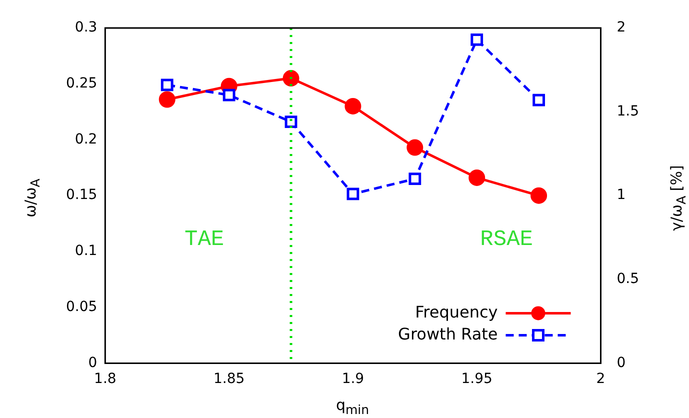  What do you see at coordinates (627, 279) in the screenshot?
I see `y2-tick-label: 0.5` at bounding box center [627, 279].